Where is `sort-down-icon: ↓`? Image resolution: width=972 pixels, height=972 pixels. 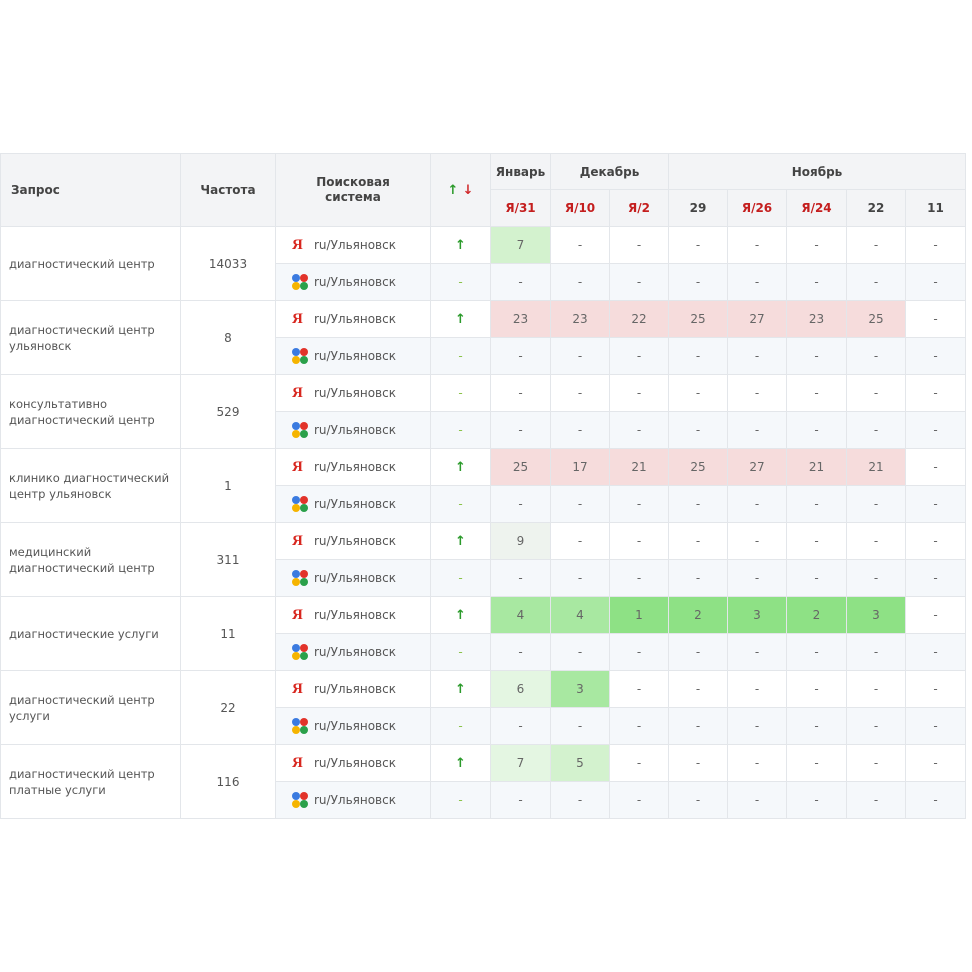 sort-down-icon: ↓ is located at coordinates (468, 190).